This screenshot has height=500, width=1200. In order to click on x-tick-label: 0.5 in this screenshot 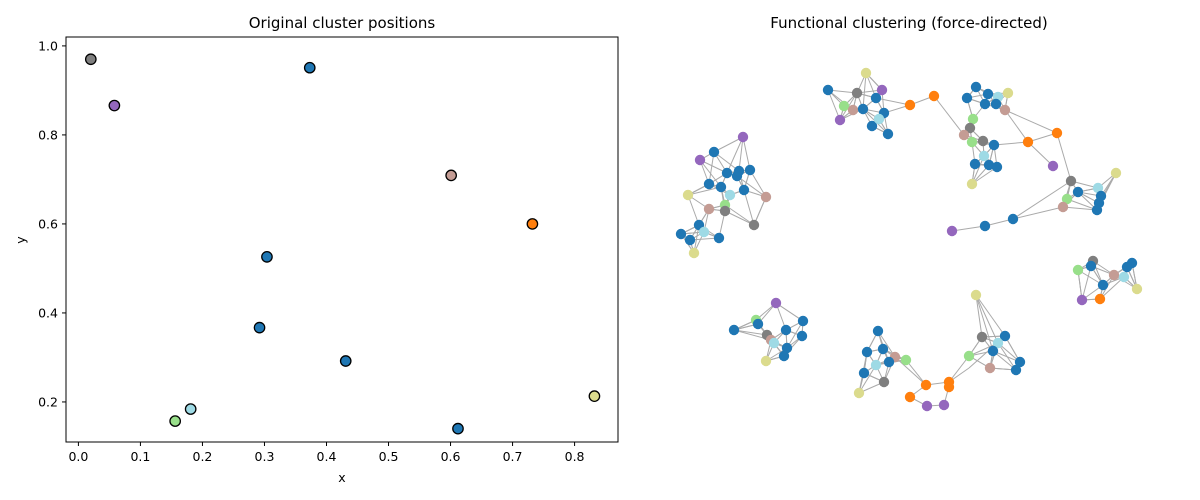, I will do `click(389, 456)`.